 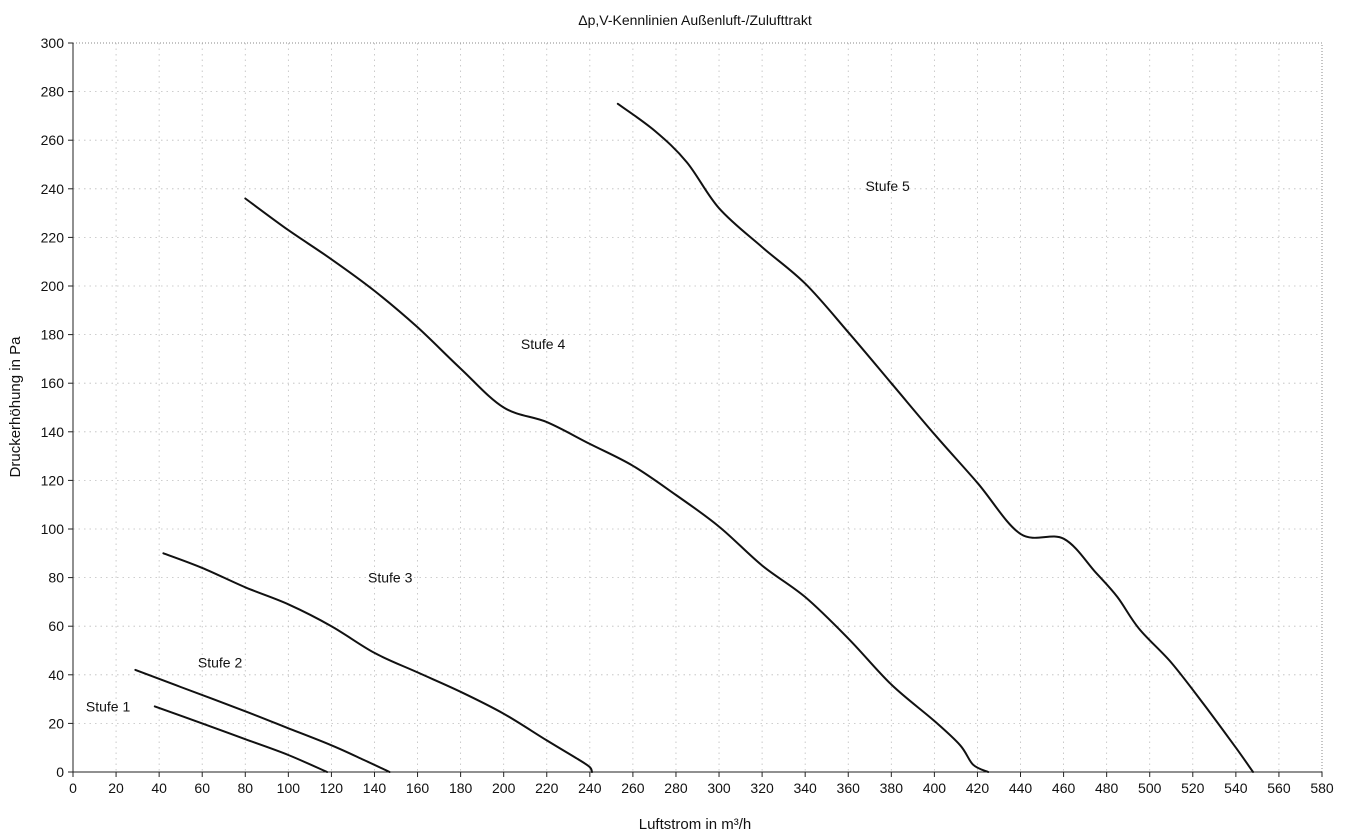 I want to click on y-tick-label: 180, so click(x=53, y=335).